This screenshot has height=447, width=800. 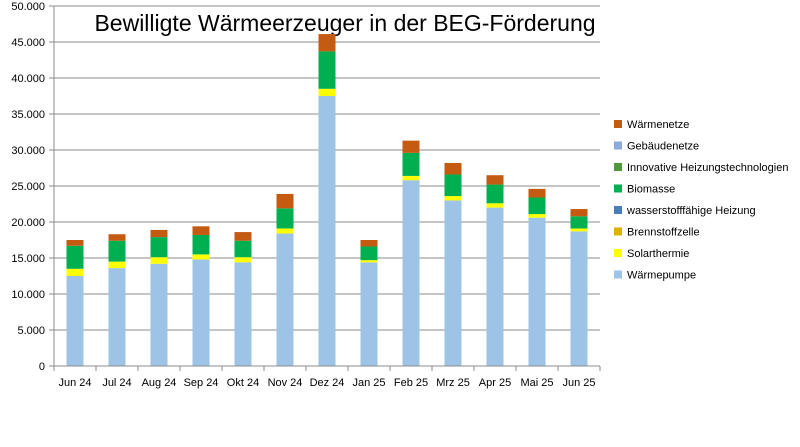 What do you see at coordinates (453, 383) in the screenshot?
I see `x-tick-label: Mrz 25` at bounding box center [453, 383].